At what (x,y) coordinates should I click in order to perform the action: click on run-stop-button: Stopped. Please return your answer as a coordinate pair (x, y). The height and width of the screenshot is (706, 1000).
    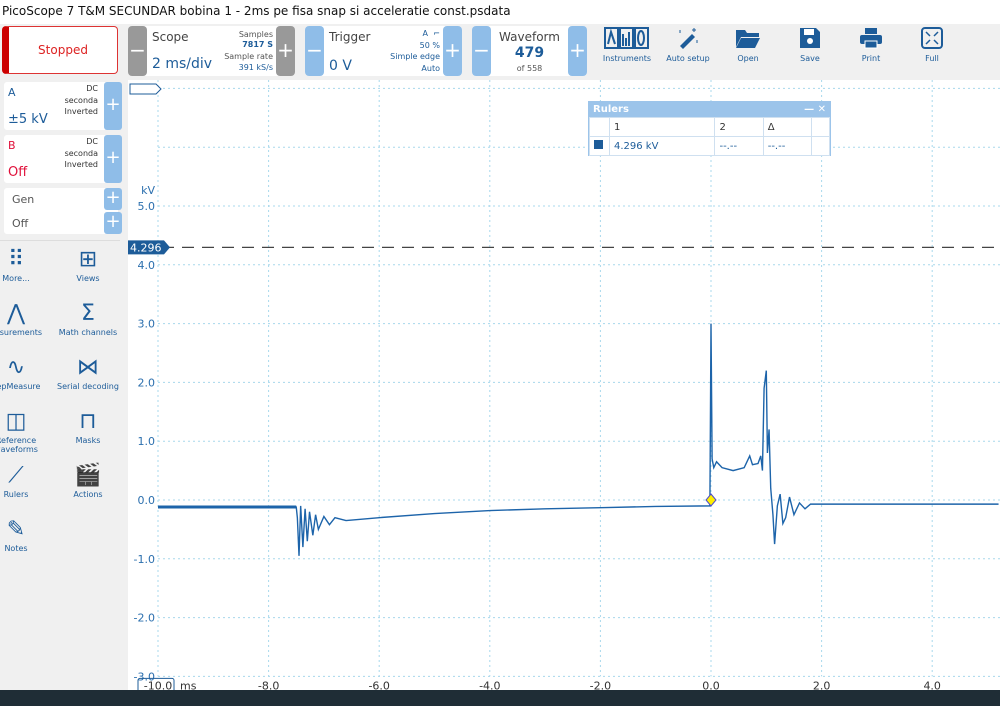
    Looking at the image, I should click on (60, 50).